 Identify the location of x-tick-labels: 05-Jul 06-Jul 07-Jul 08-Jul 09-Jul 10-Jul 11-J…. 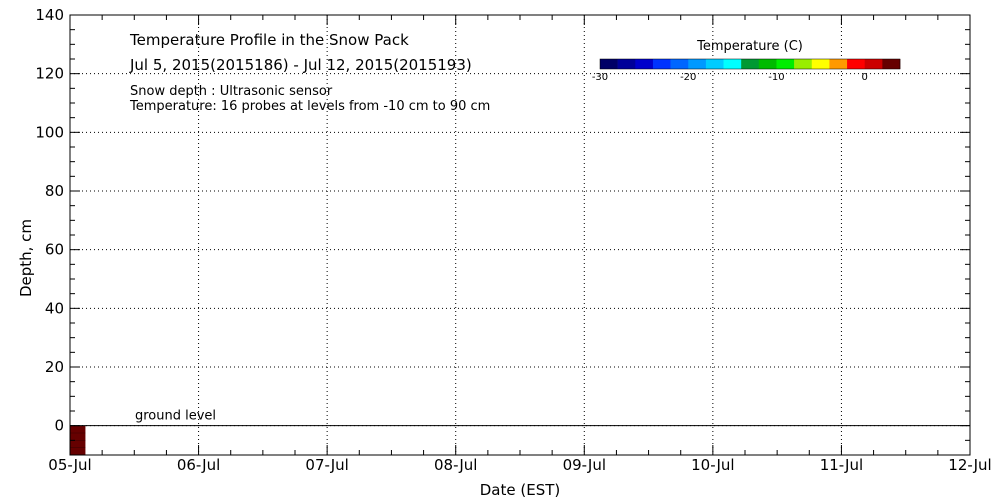
(519, 465).